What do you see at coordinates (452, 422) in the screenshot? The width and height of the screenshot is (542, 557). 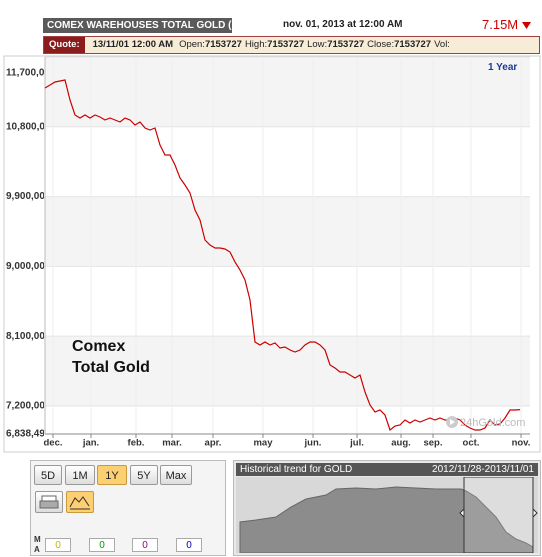 I see `watermark-icon` at bounding box center [452, 422].